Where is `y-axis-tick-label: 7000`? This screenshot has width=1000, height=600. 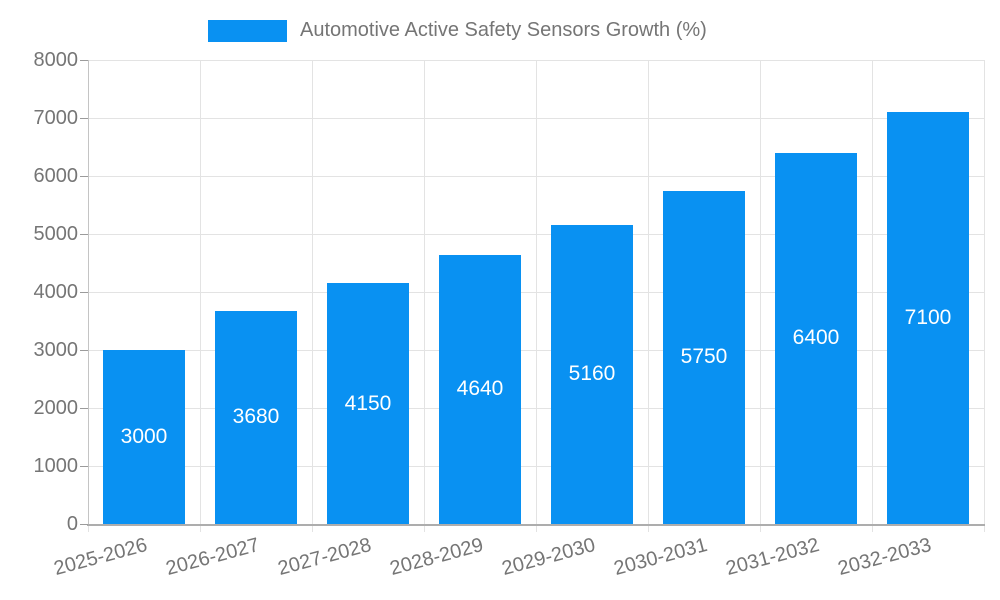
y-axis-tick-label: 7000 is located at coordinates (56, 118).